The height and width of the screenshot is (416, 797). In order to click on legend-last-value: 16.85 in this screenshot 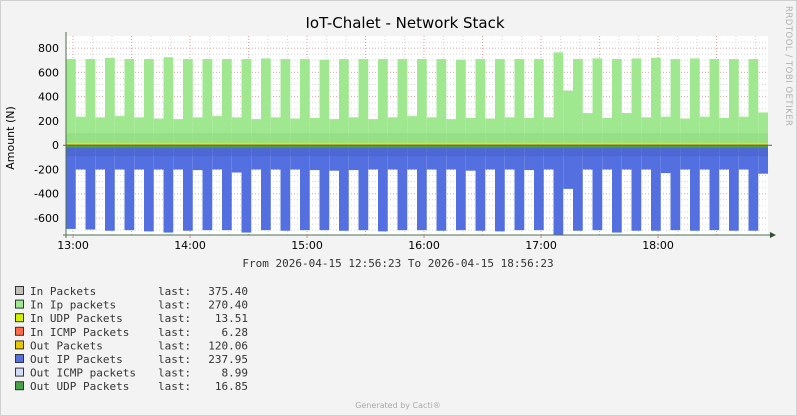, I will do `click(231, 386)`.